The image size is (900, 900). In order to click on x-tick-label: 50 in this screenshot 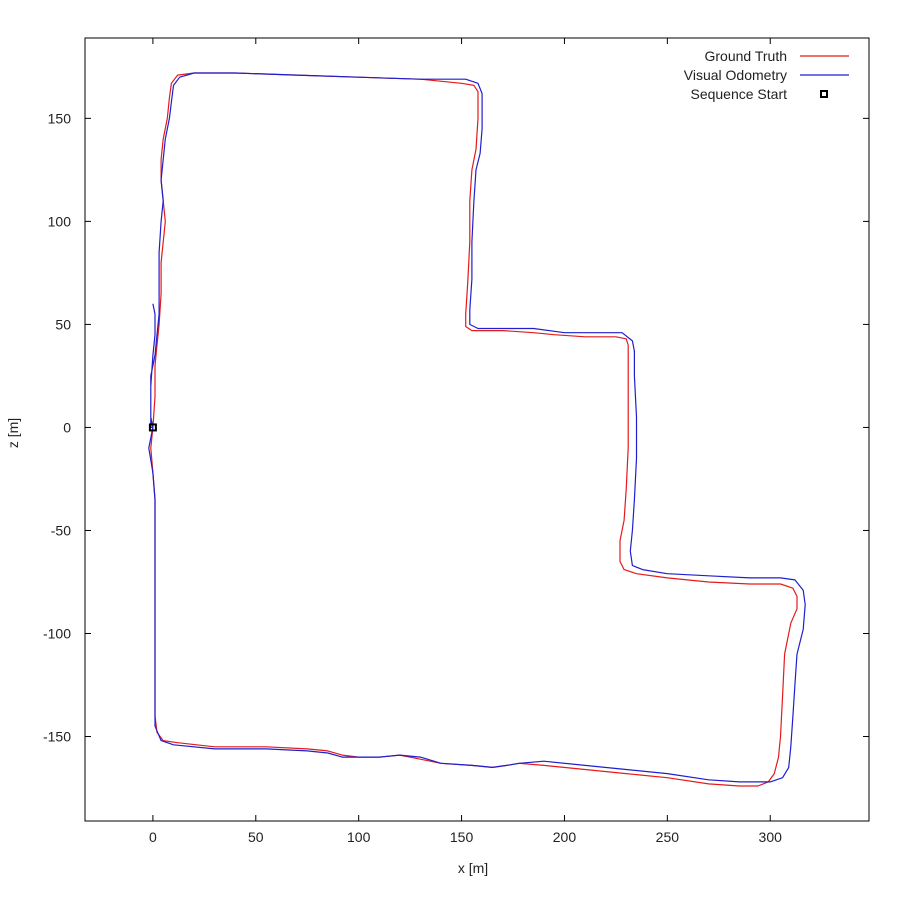, I will do `click(256, 837)`.